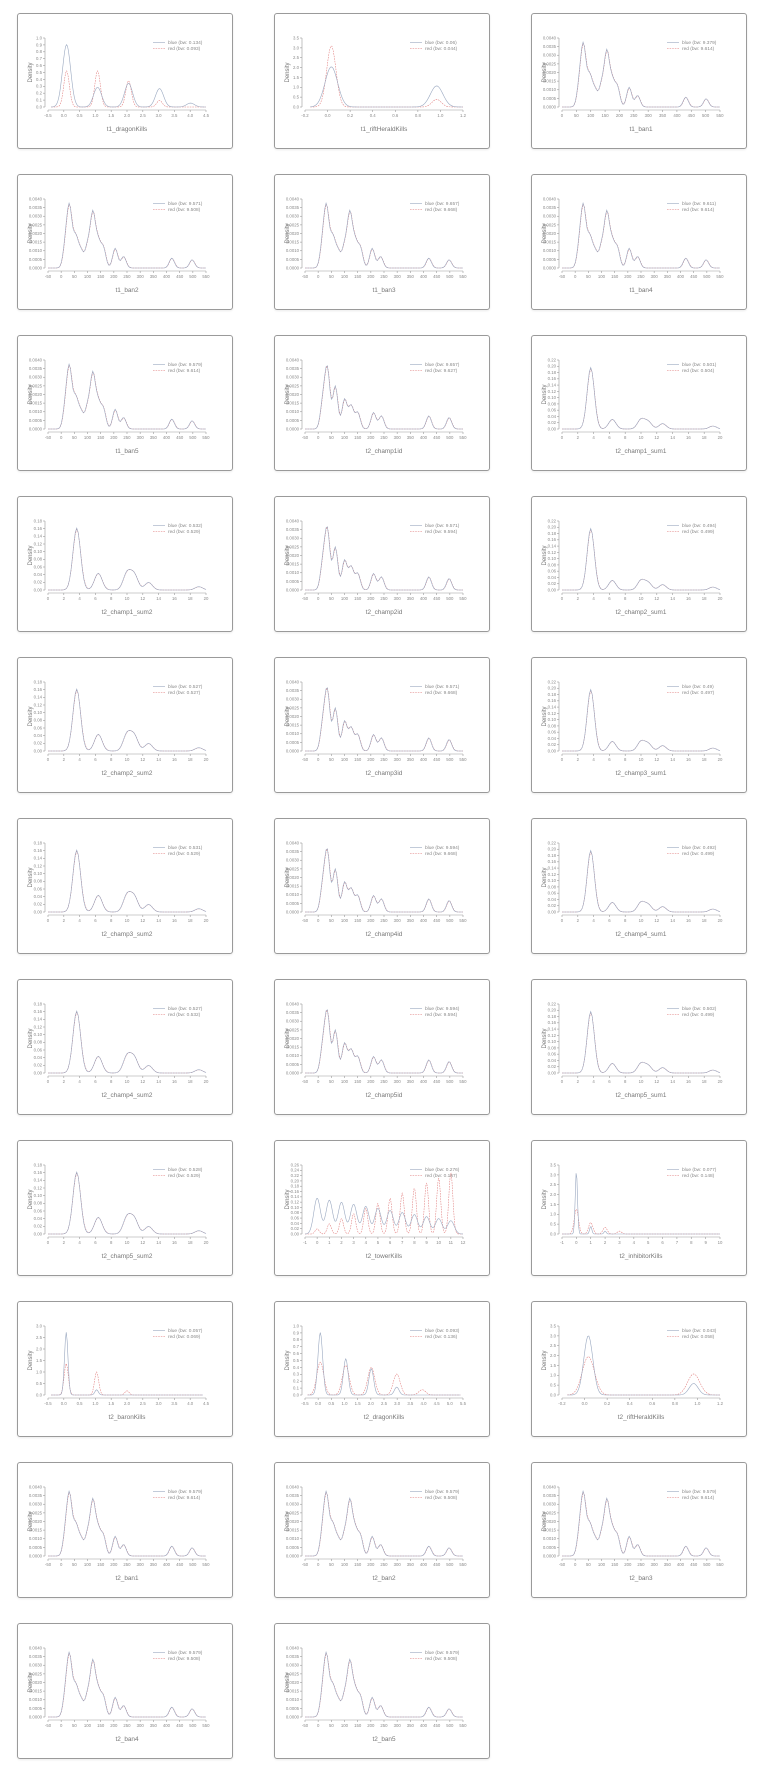 Image resolution: width=780 pixels, height=1784 pixels. I want to click on x-tick-label: 4.5, so click(206, 1403).